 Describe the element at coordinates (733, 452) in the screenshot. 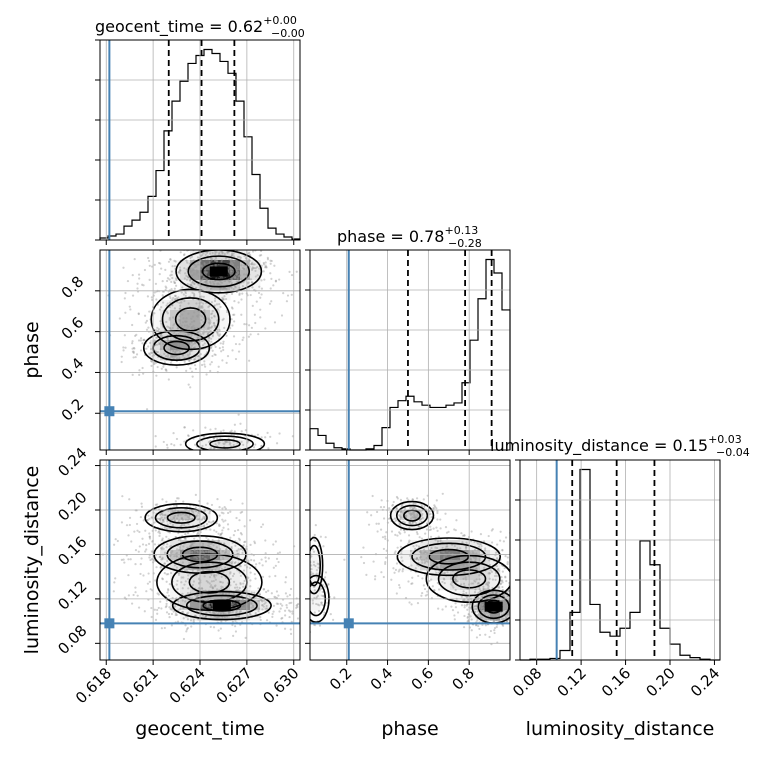

I see `title-luminosity-distance-minus: −0.04` at that location.